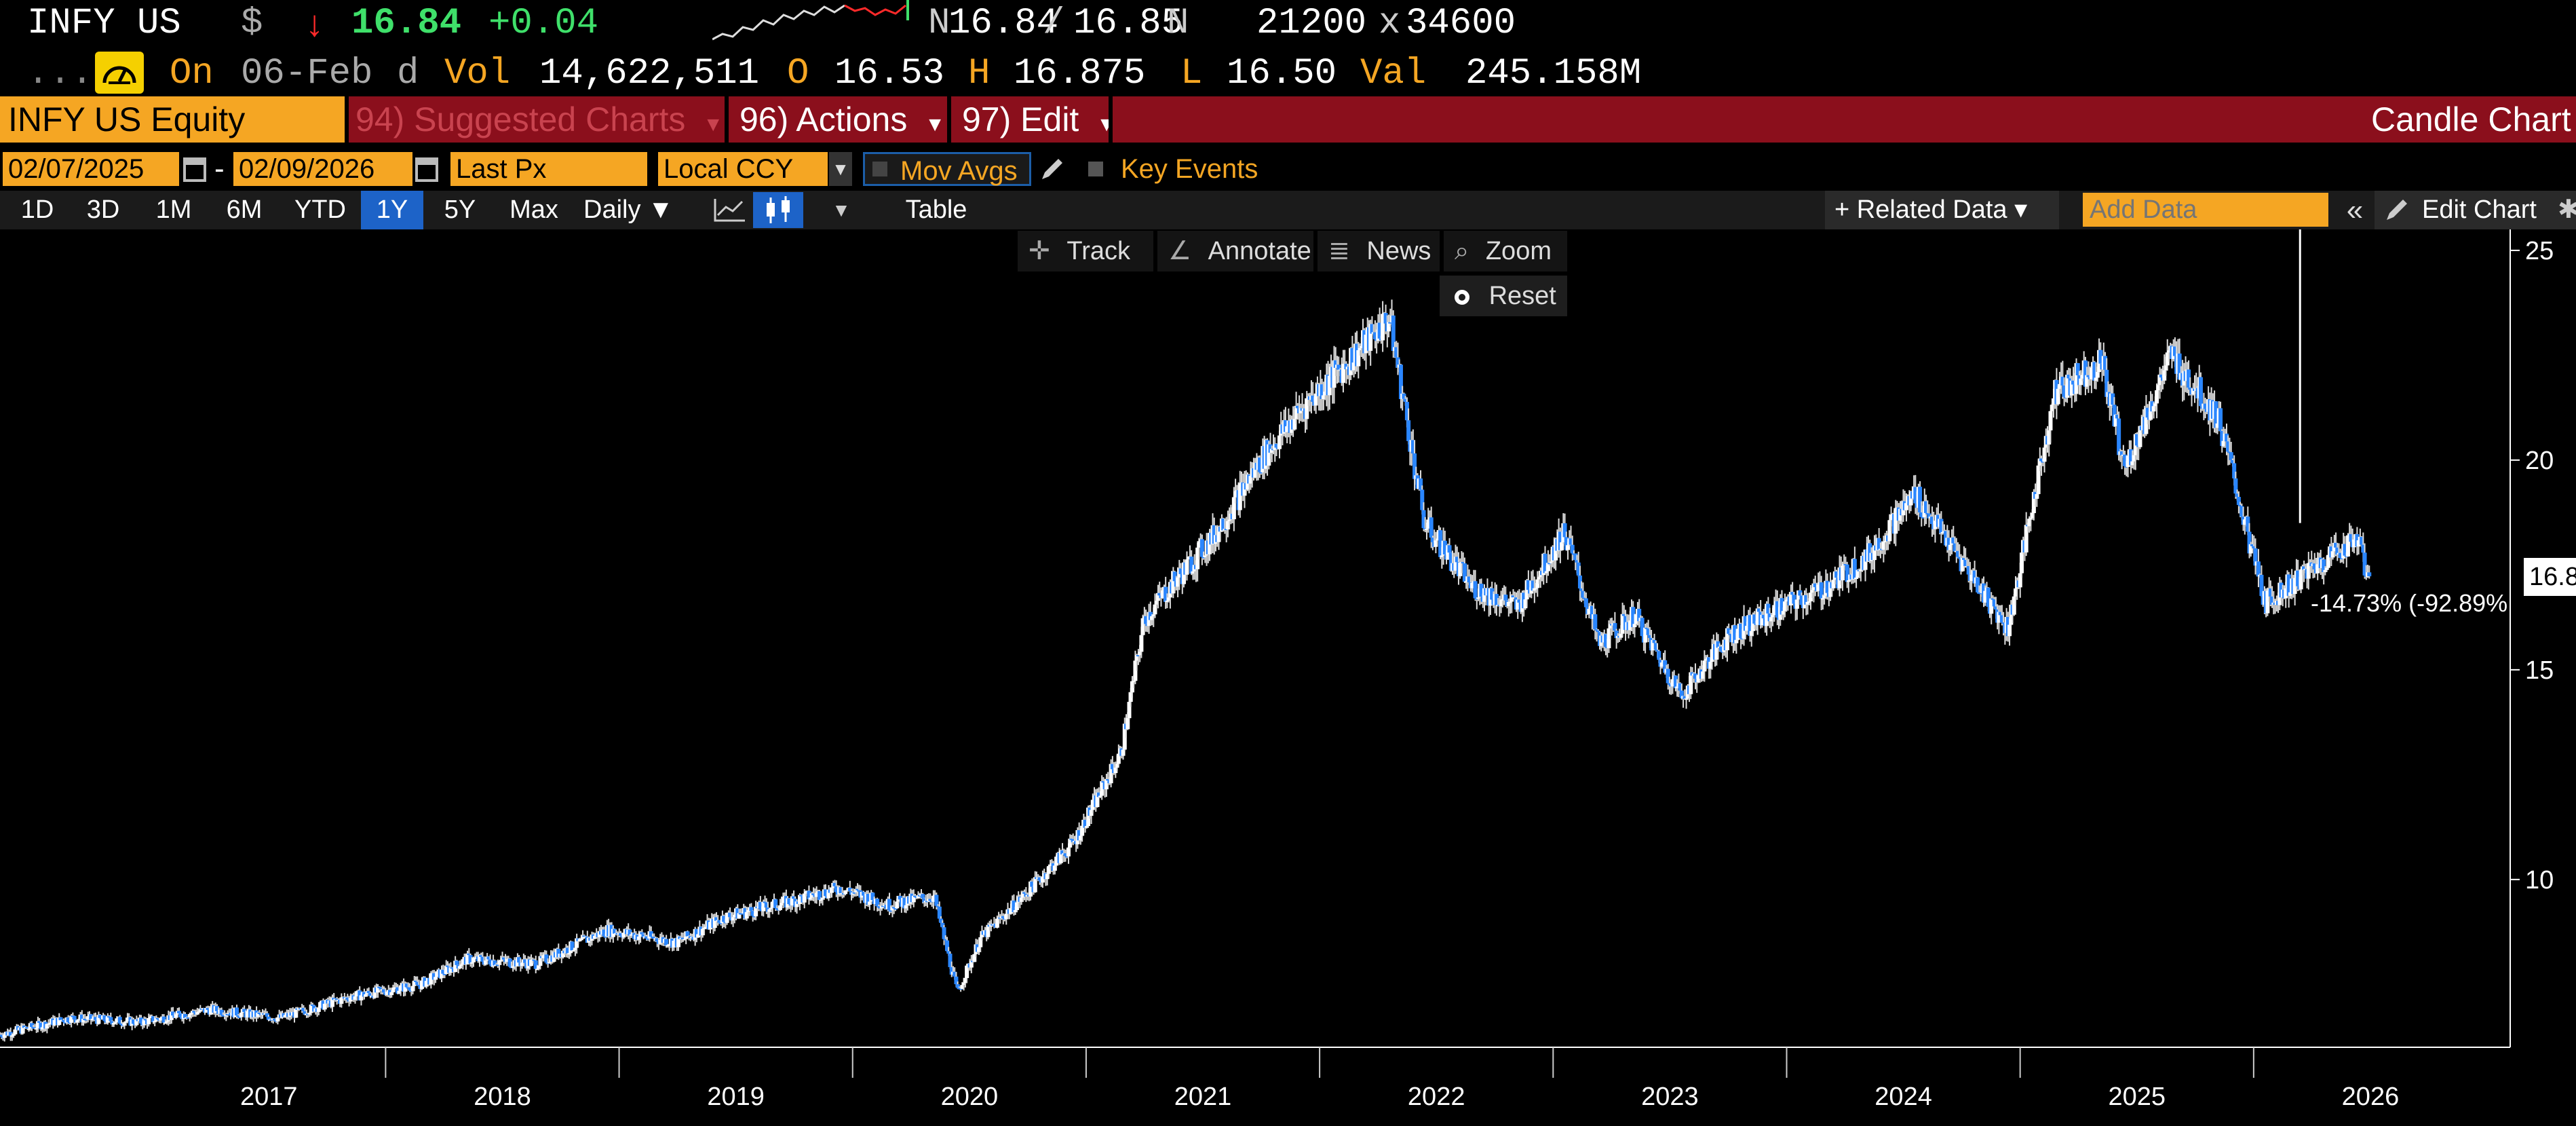 The height and width of the screenshot is (1126, 2576). I want to click on security-field: INFY US Equity, so click(172, 120).